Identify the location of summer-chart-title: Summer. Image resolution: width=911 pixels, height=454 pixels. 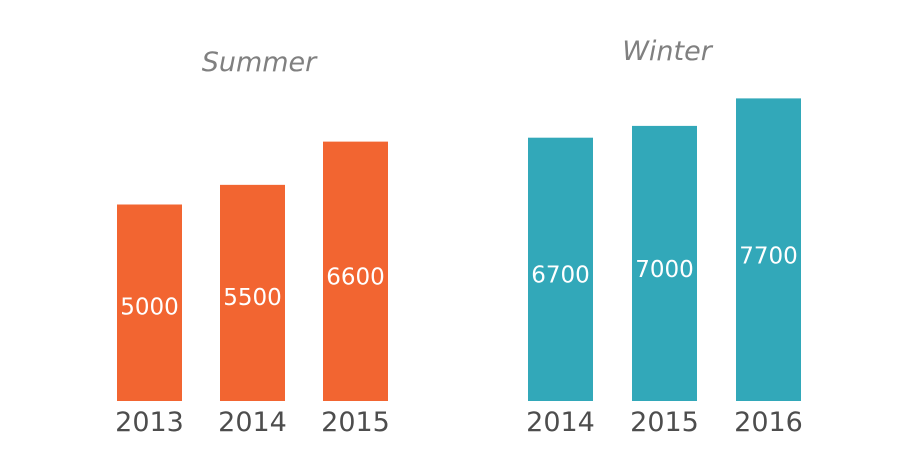
(260, 62).